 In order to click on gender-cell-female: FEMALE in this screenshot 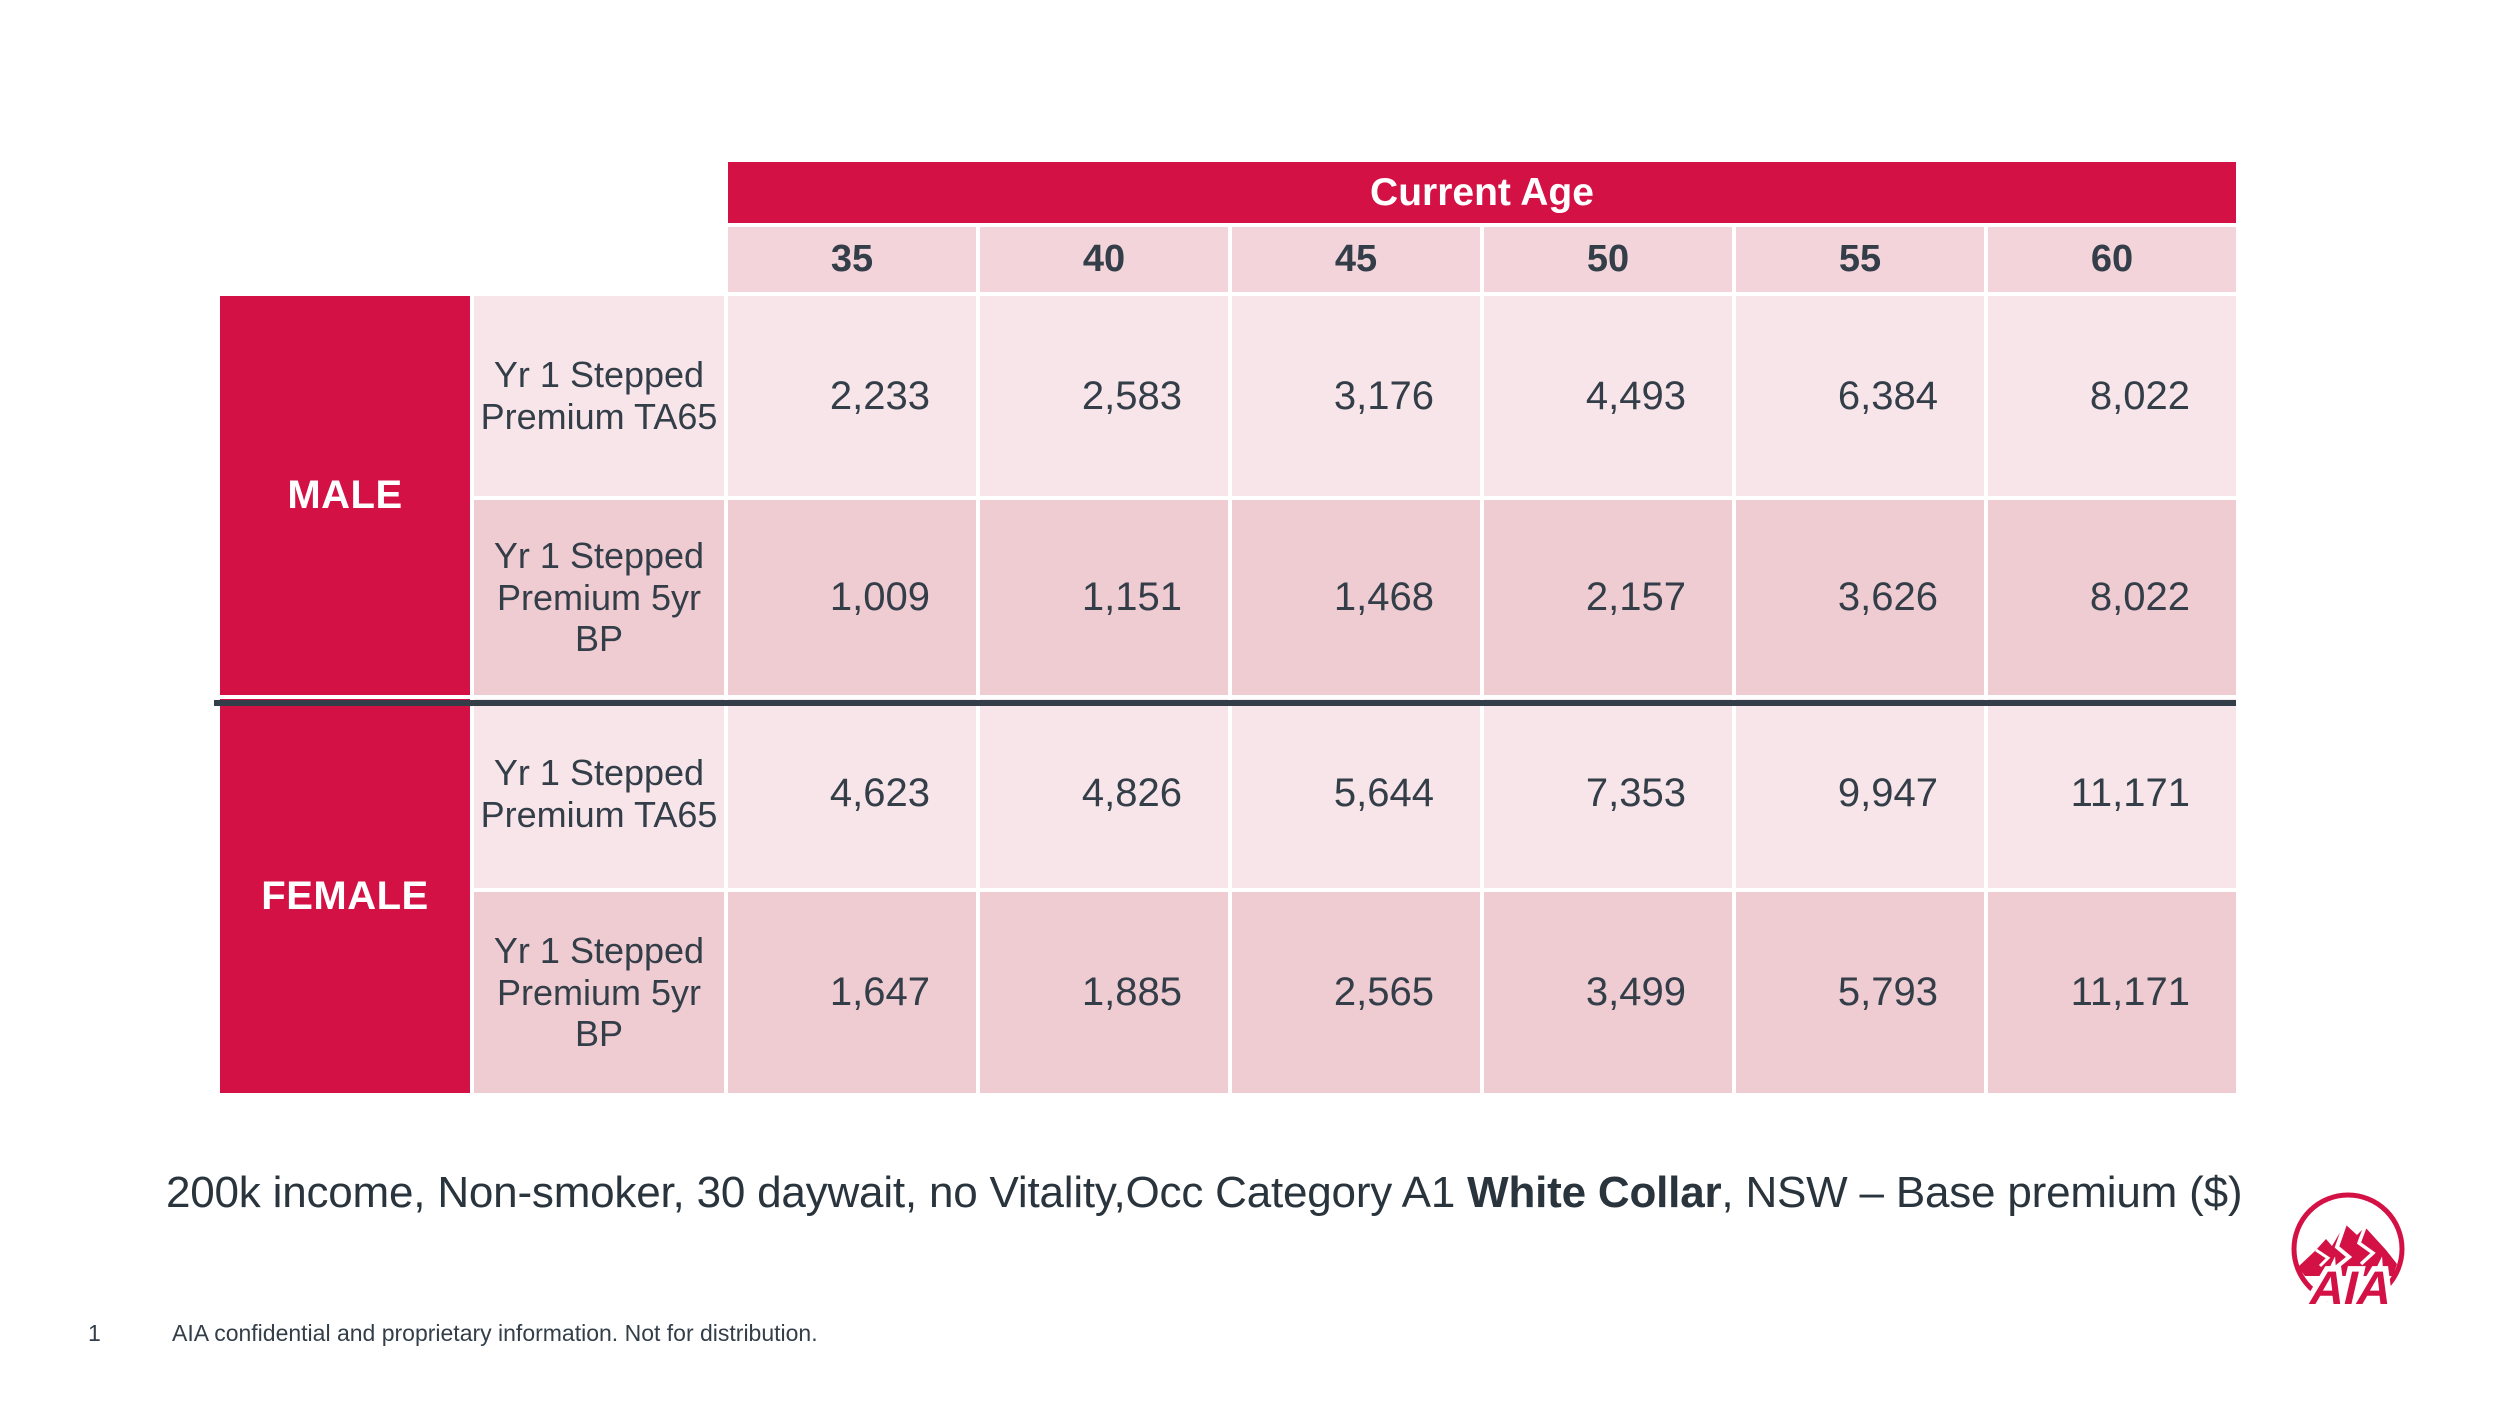, I will do `click(345, 896)`.